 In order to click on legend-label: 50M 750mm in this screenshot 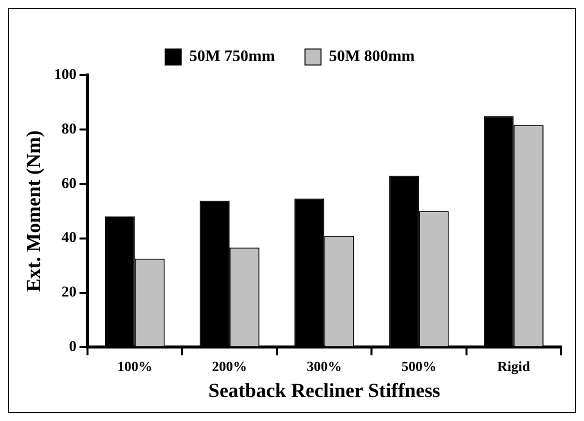, I will do `click(232, 57)`.